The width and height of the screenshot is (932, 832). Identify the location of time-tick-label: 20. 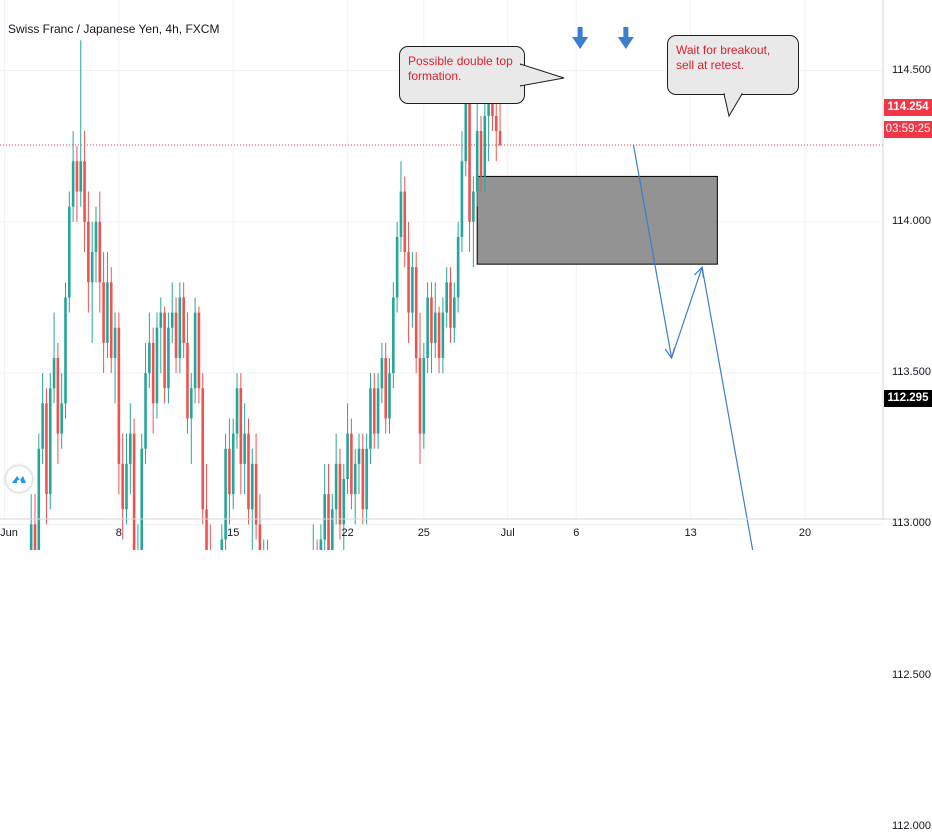
(805, 533).